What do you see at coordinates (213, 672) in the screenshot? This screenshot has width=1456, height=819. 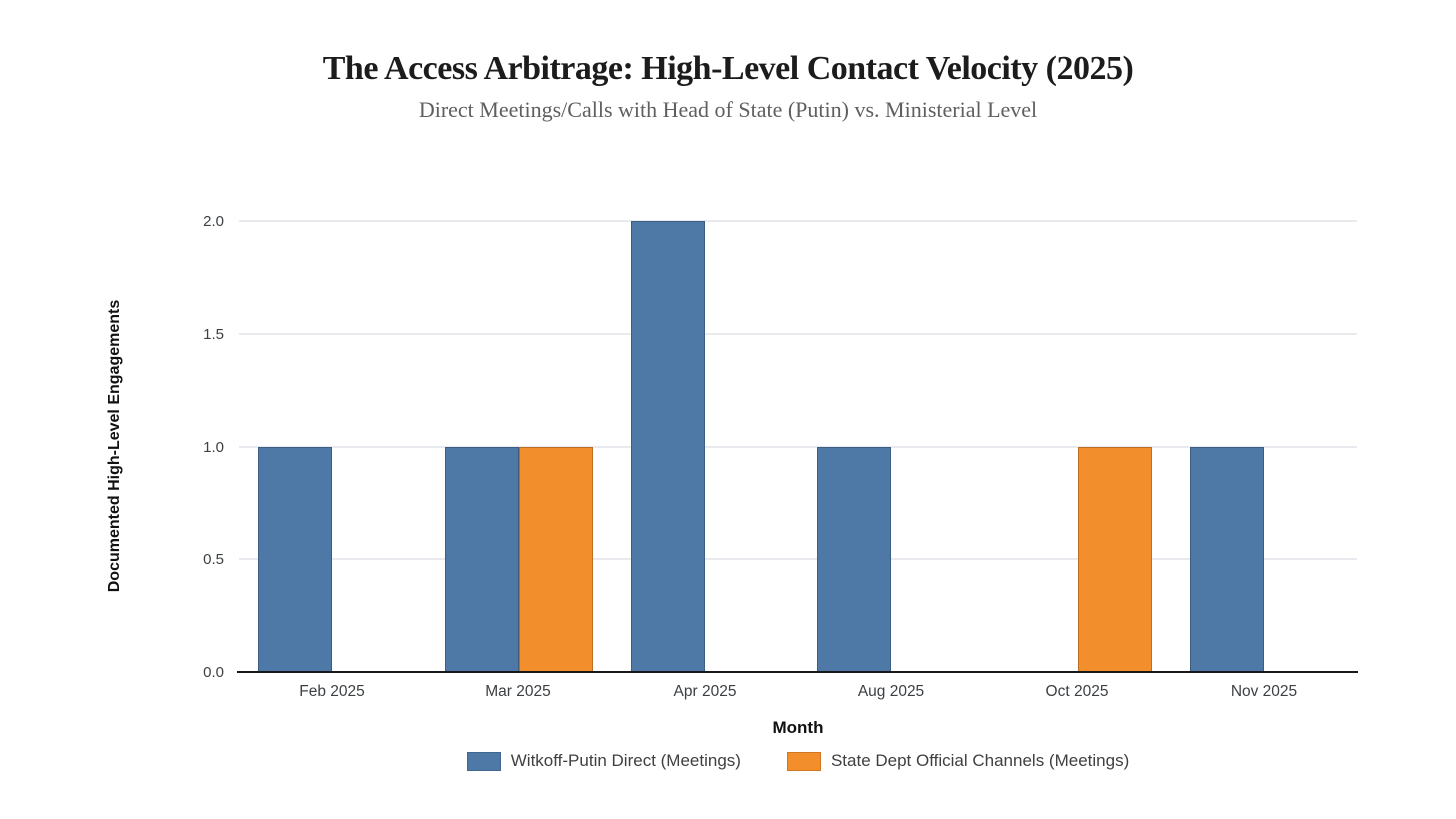 I see `y-tick-label: 0.0` at bounding box center [213, 672].